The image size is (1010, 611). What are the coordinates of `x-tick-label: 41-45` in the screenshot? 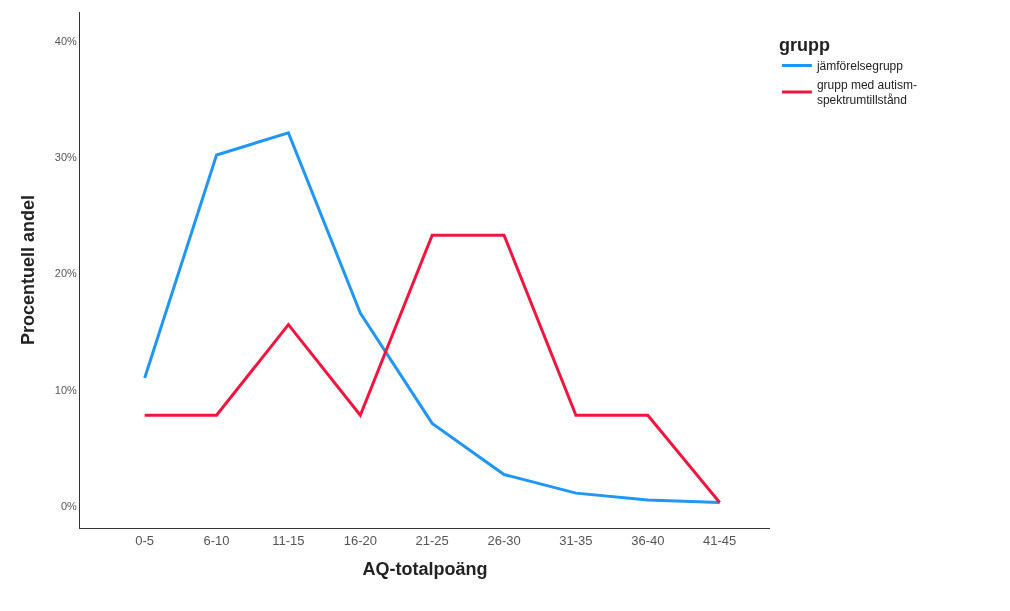 It's located at (720, 540).